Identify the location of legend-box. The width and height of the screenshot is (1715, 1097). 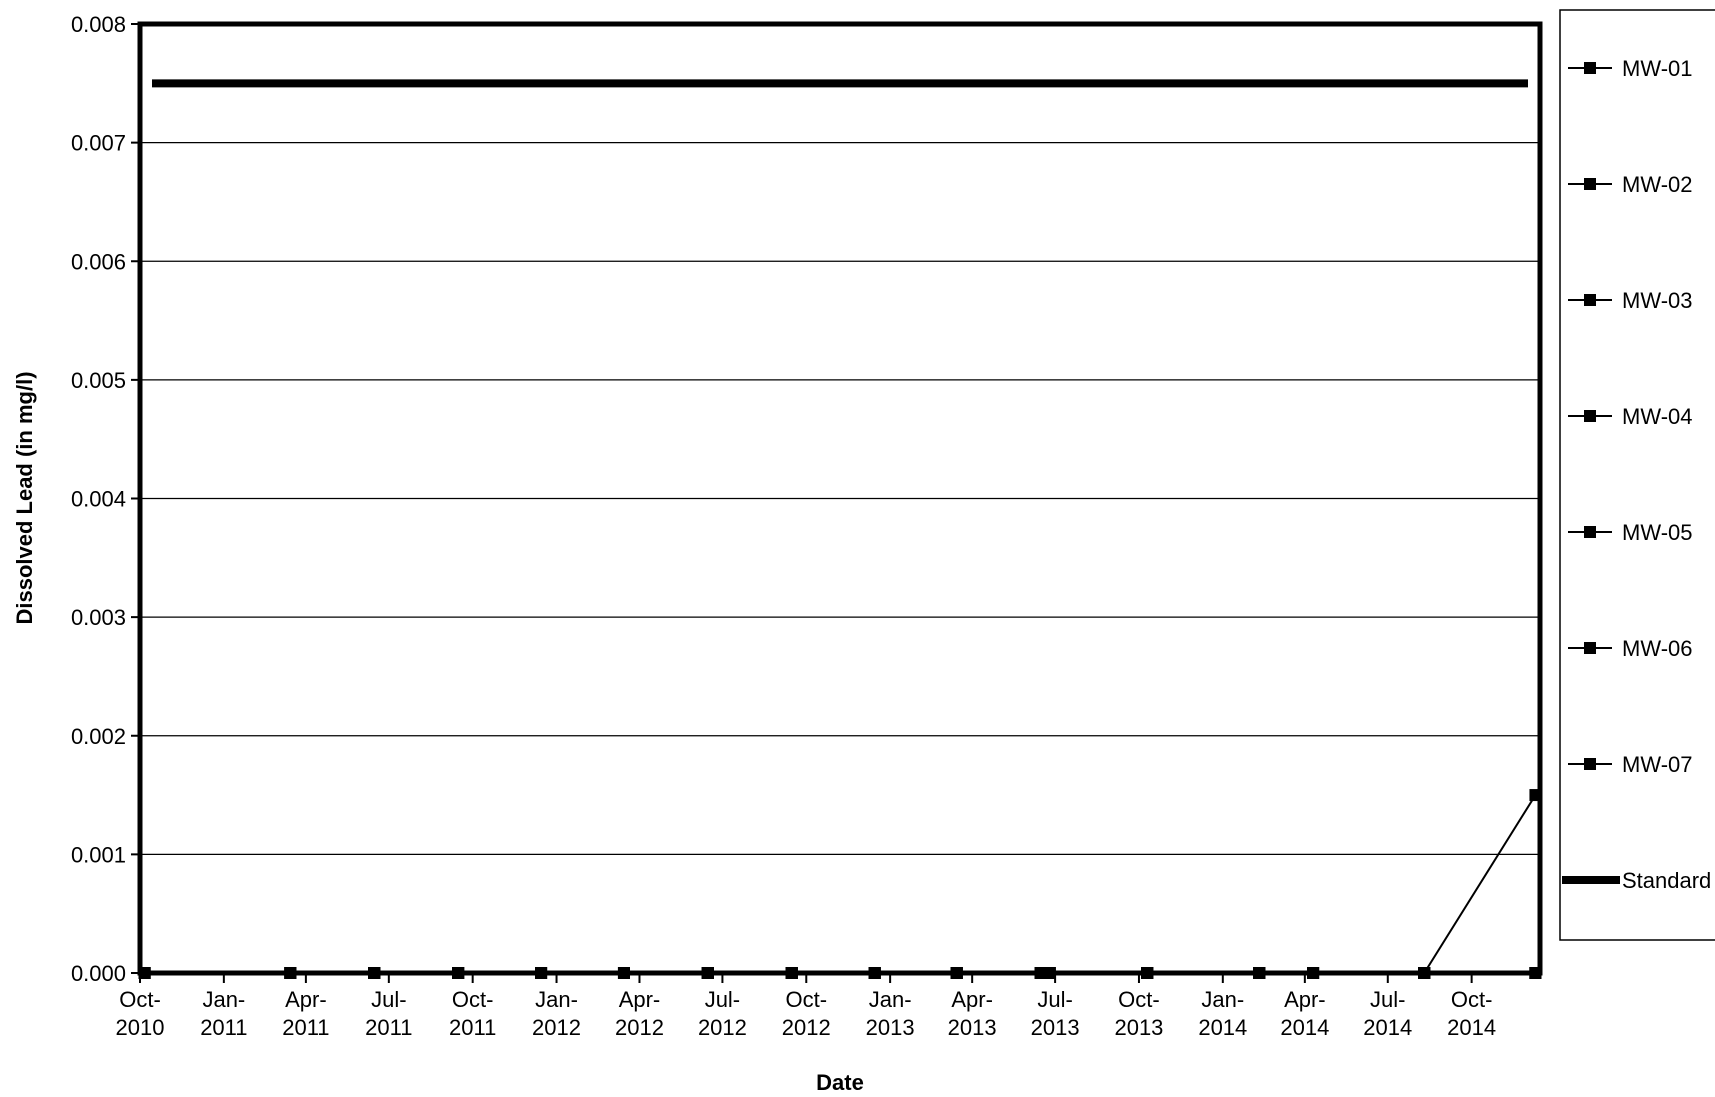
(1637, 475).